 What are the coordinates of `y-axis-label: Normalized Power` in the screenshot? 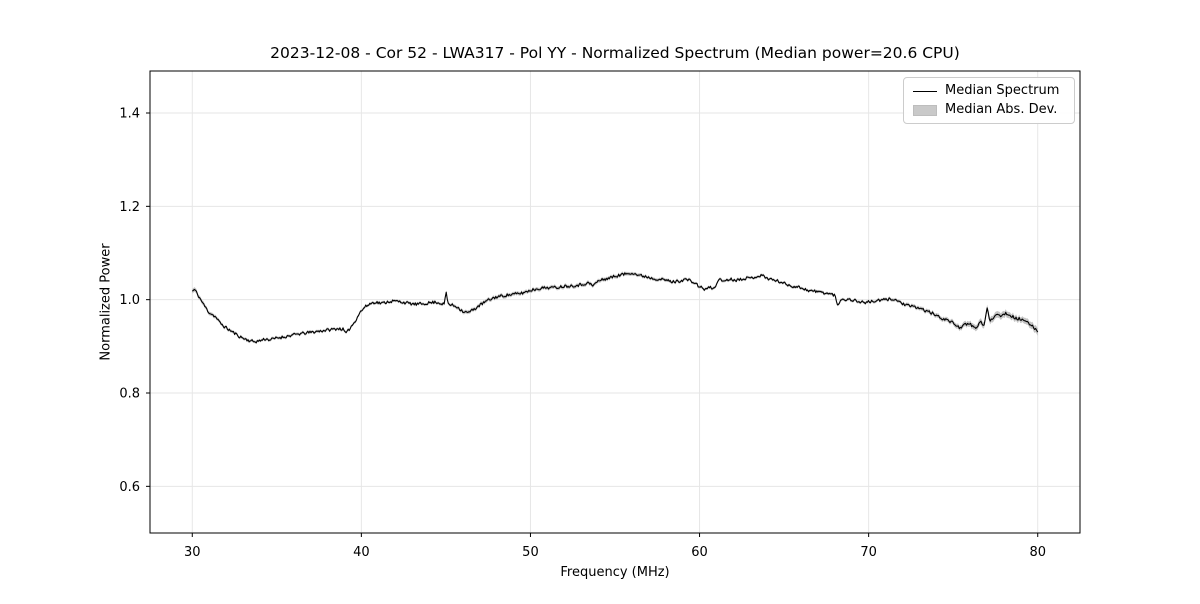 It's located at (106, 302).